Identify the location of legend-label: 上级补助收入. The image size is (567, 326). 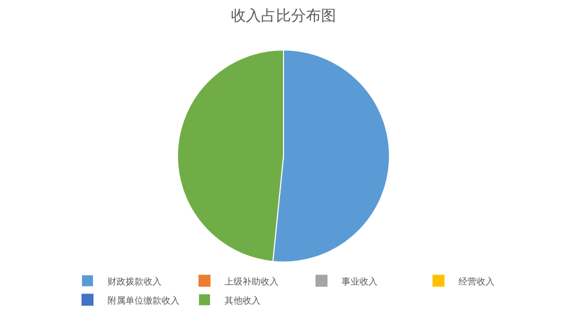
(251, 282).